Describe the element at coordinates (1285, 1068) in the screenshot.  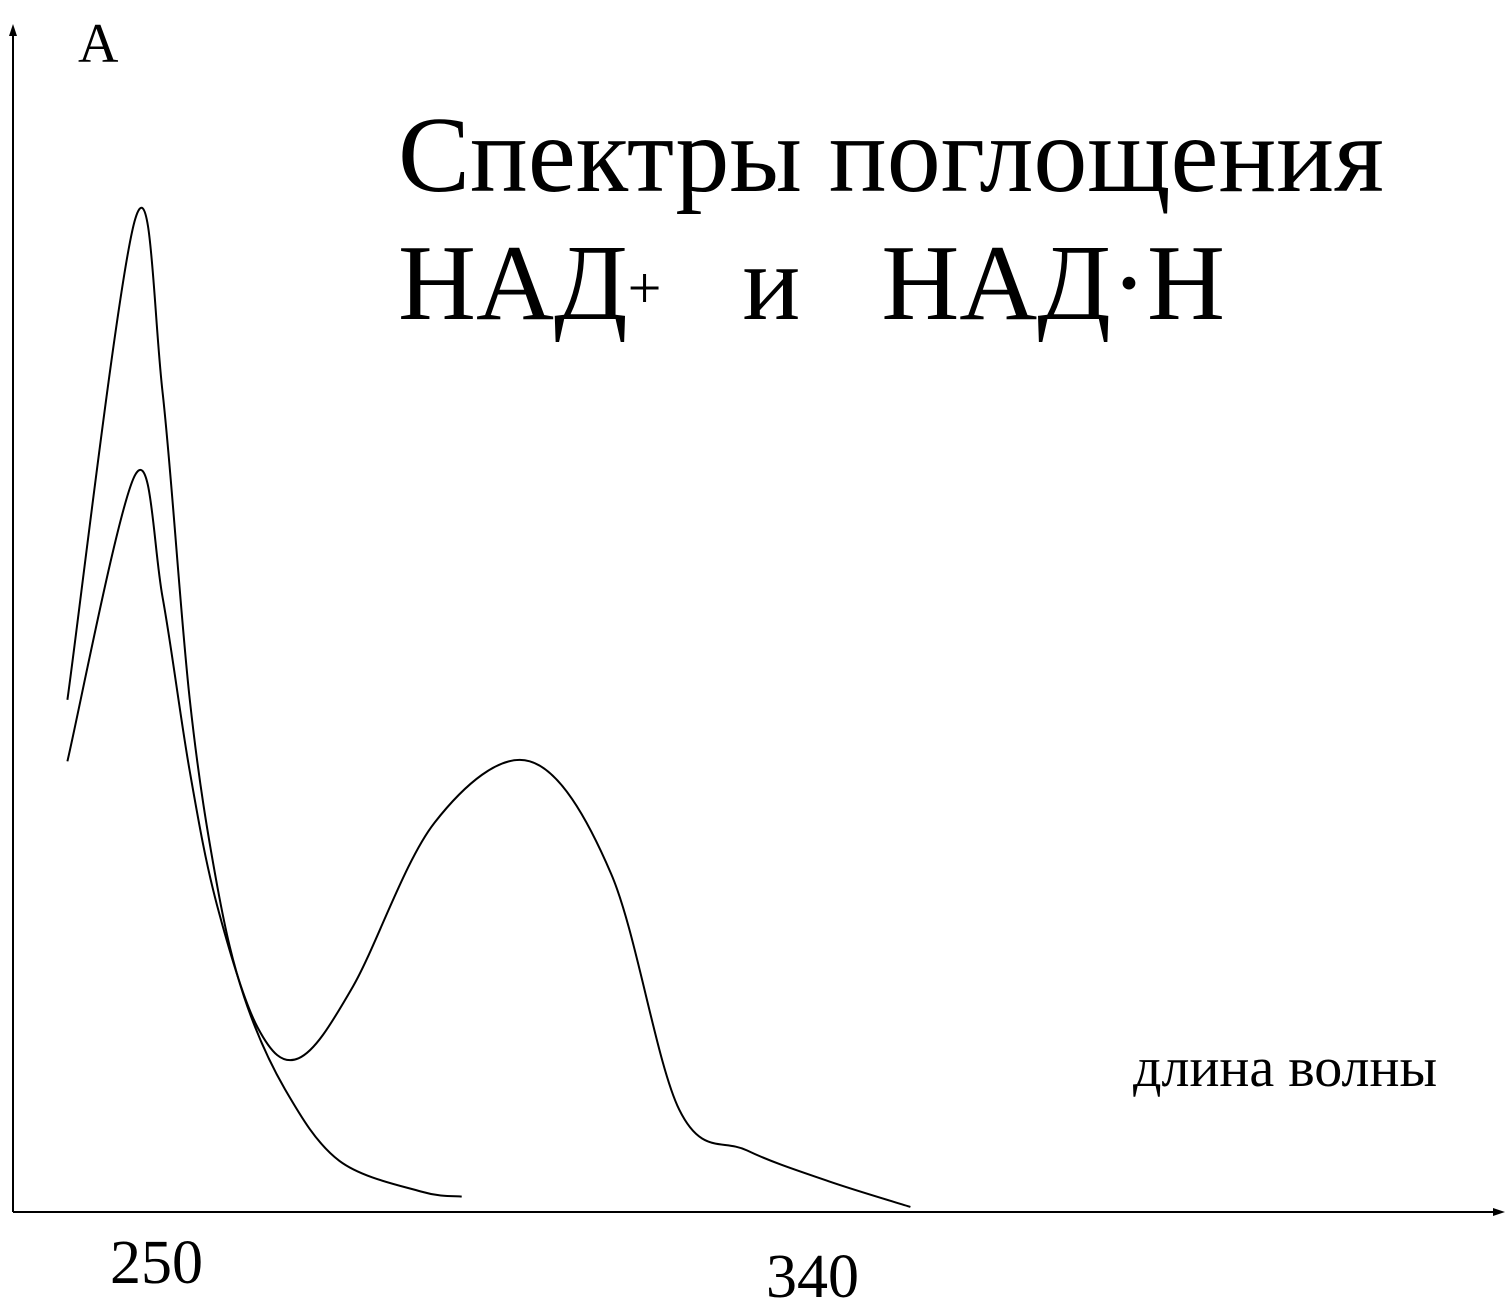
I see `x-axis-label: длина волны` at that location.